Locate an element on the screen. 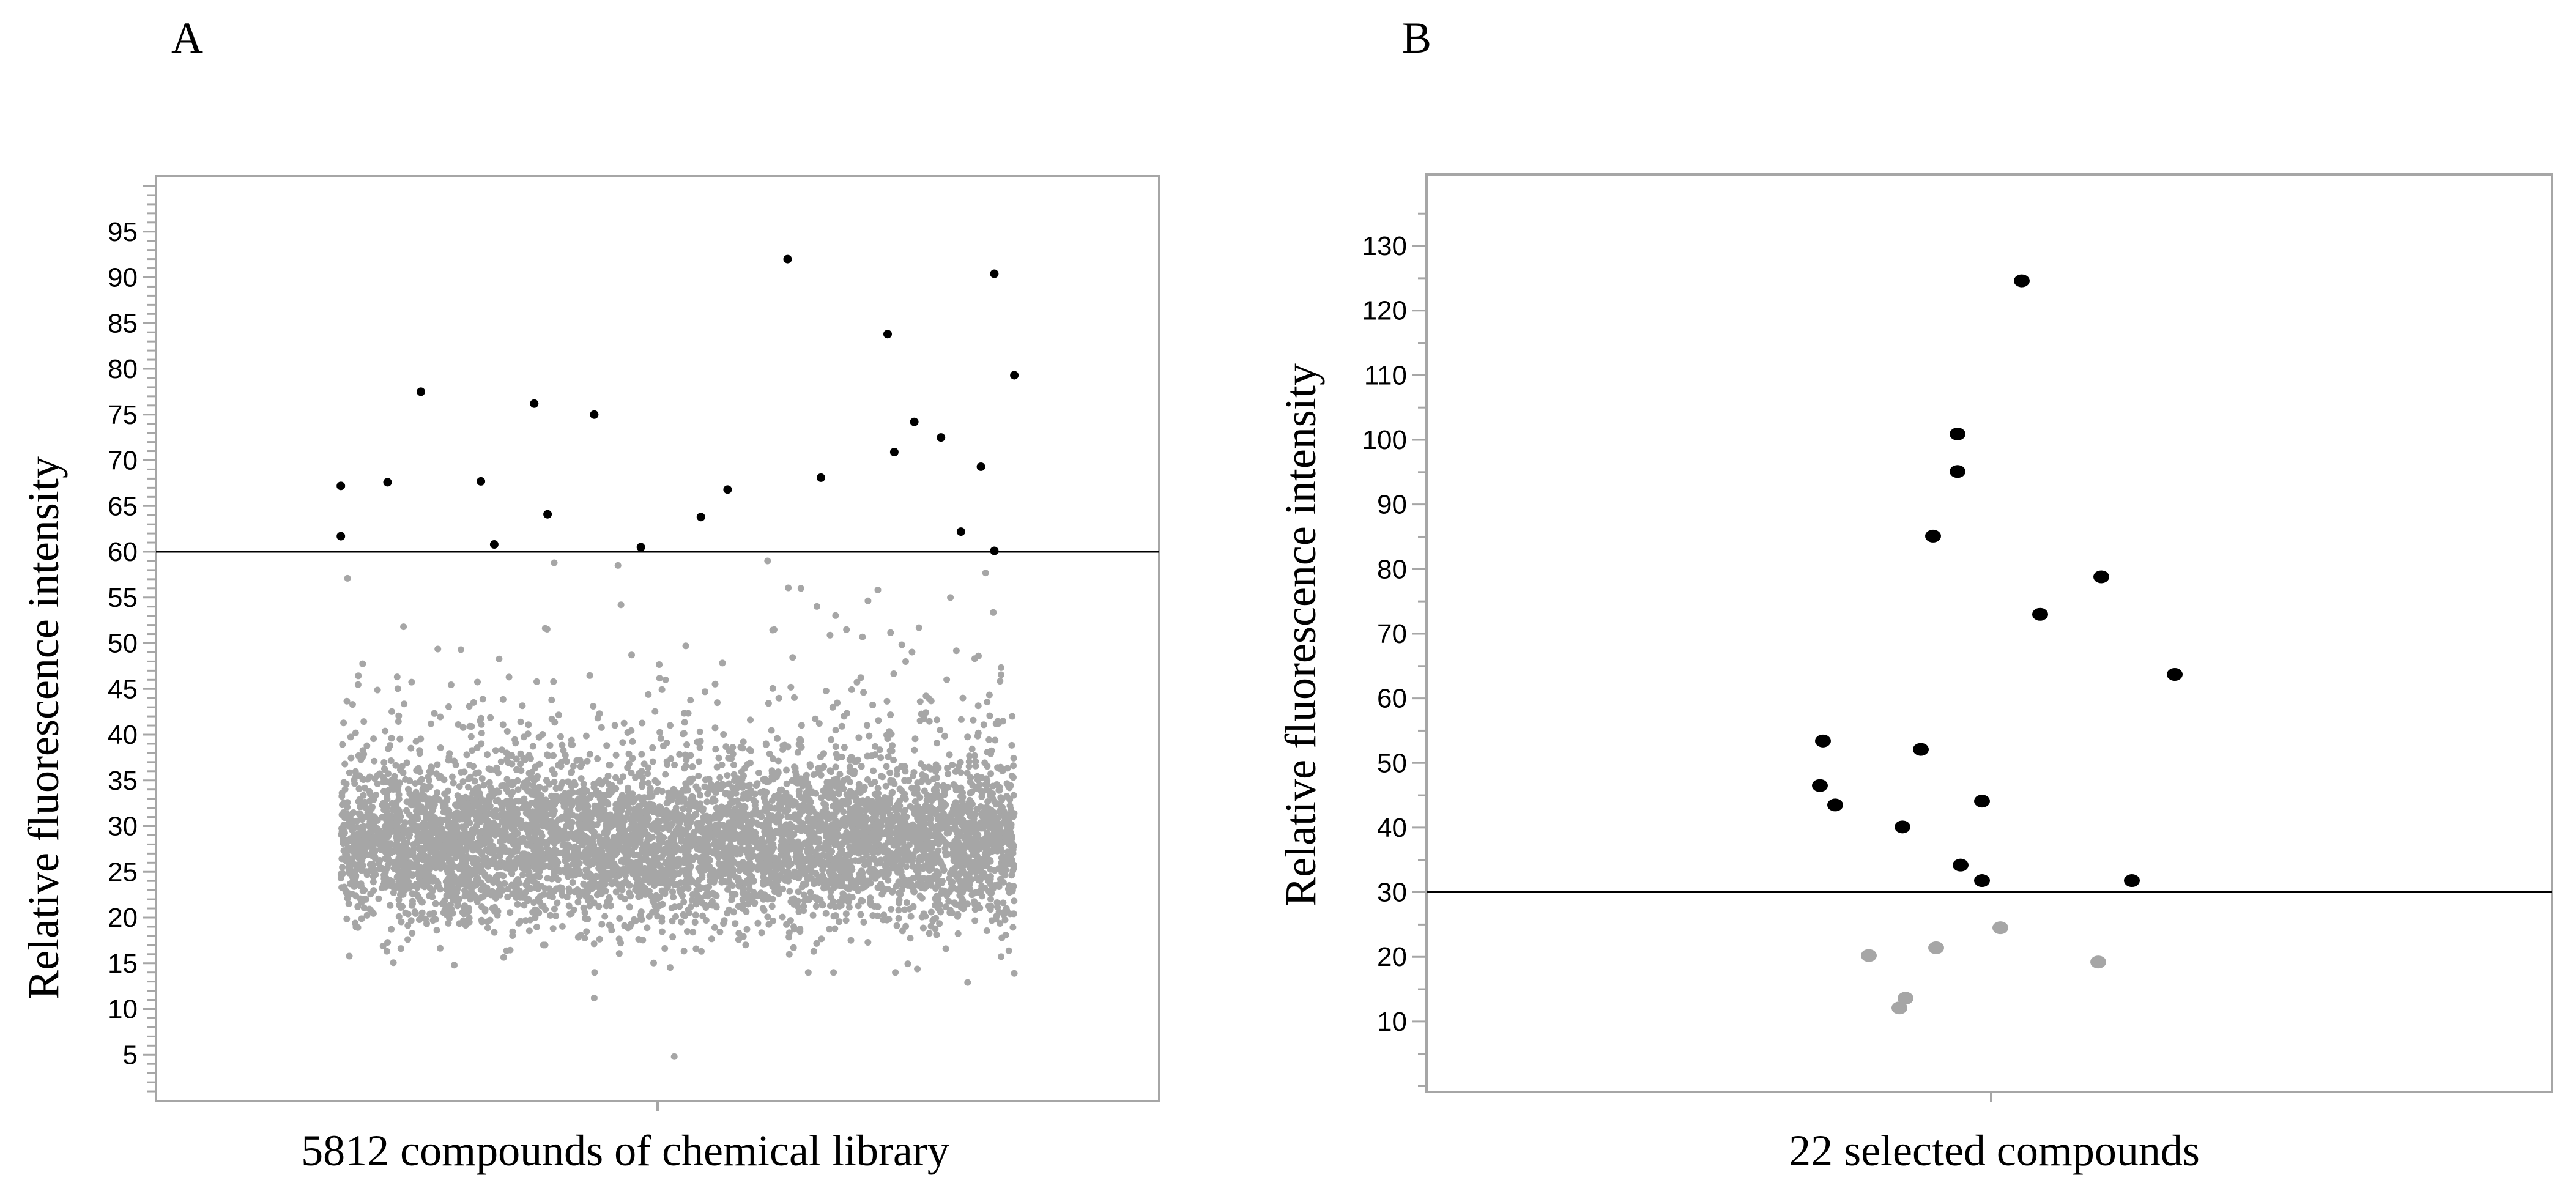  y-tick-label: 85 is located at coordinates (123, 323).